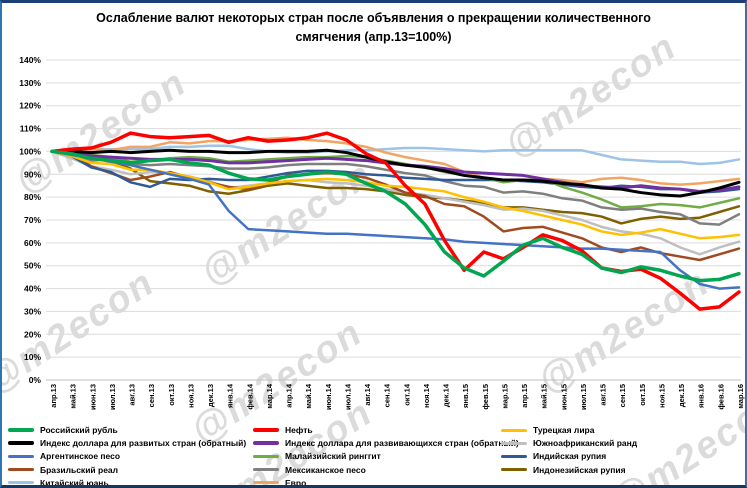 The width and height of the screenshot is (747, 488). Describe the element at coordinates (661, 396) in the screenshot. I see `x-axis-label: ноя.15` at that location.